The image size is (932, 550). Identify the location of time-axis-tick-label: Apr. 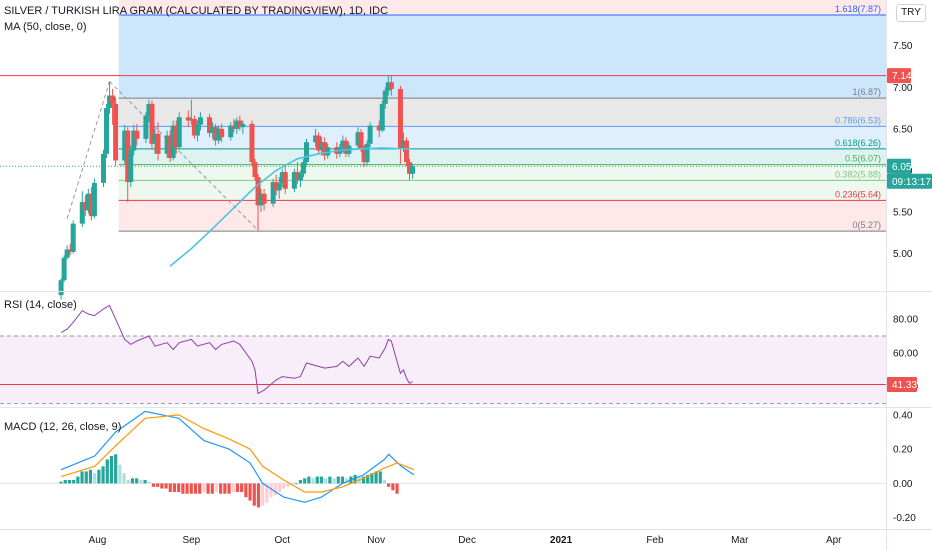
(834, 540).